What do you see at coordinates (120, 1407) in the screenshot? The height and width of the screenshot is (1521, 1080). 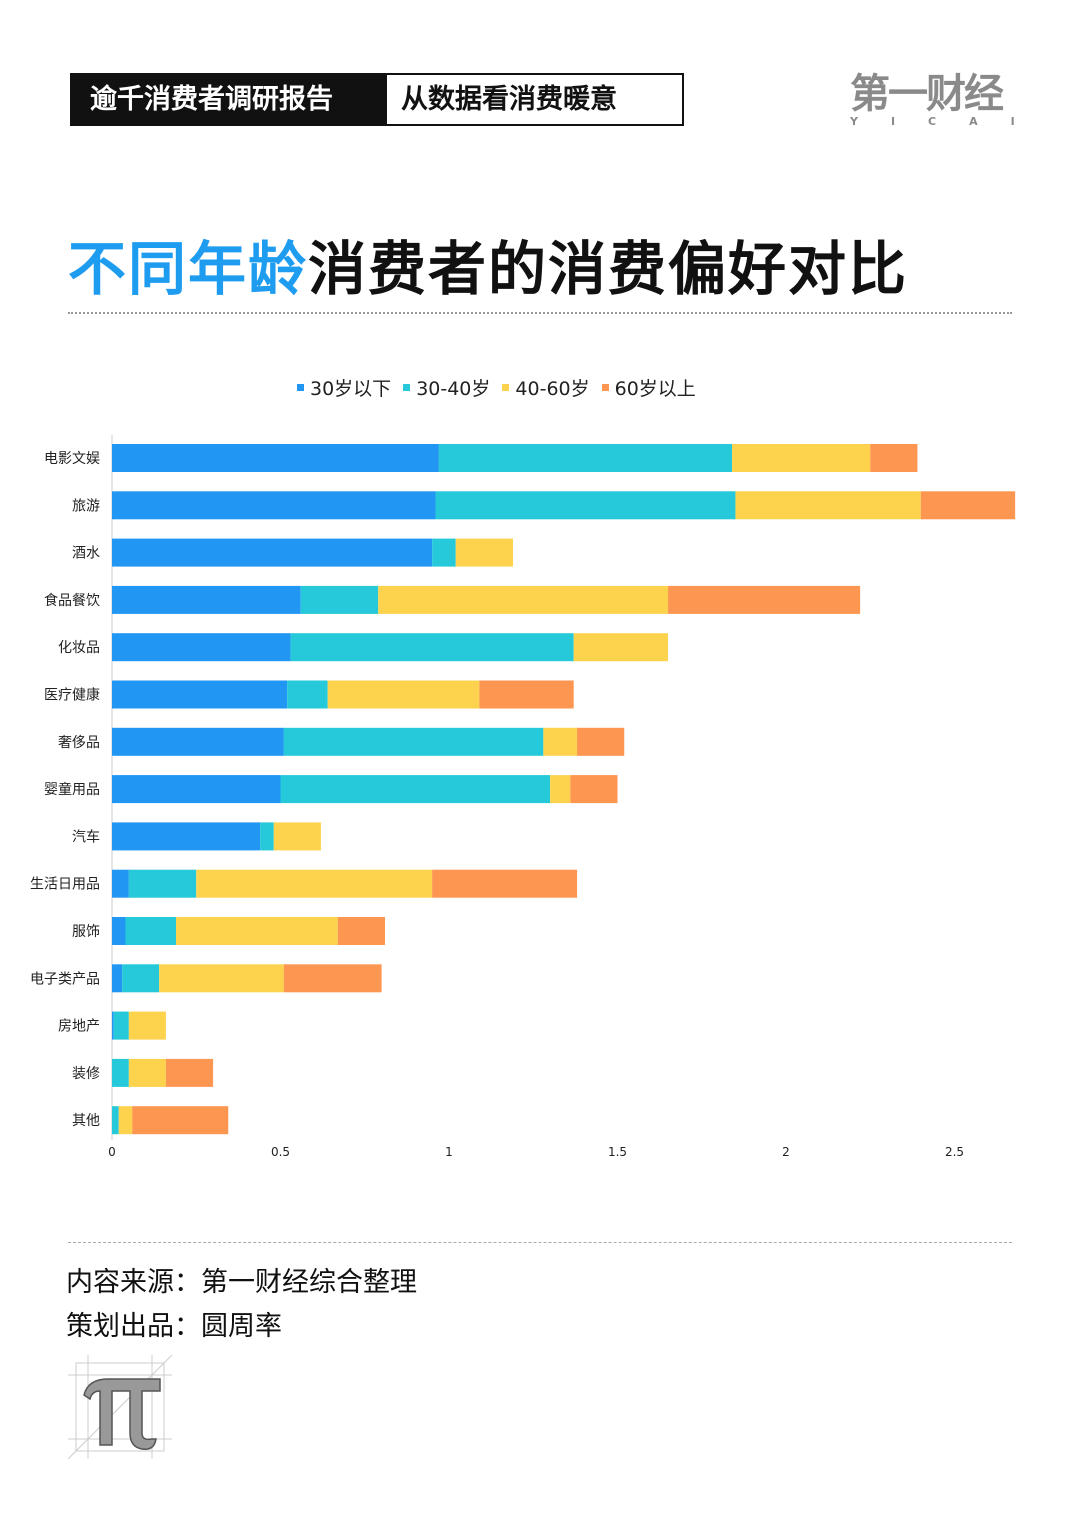 I see `pi-logo` at bounding box center [120, 1407].